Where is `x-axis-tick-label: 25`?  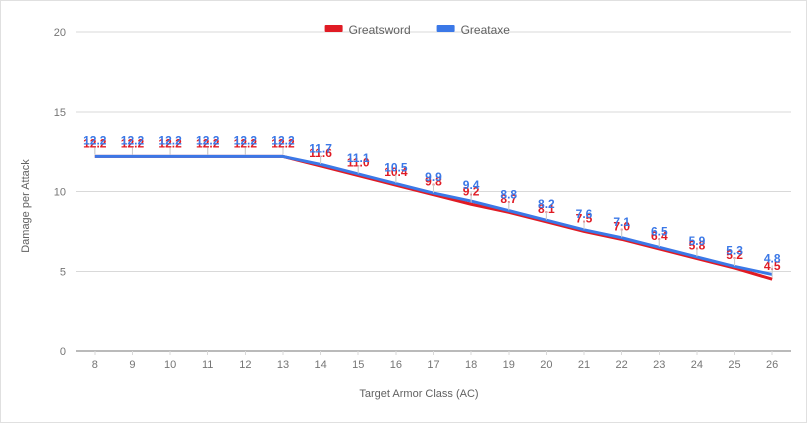 x-axis-tick-label: 25 is located at coordinates (734, 365).